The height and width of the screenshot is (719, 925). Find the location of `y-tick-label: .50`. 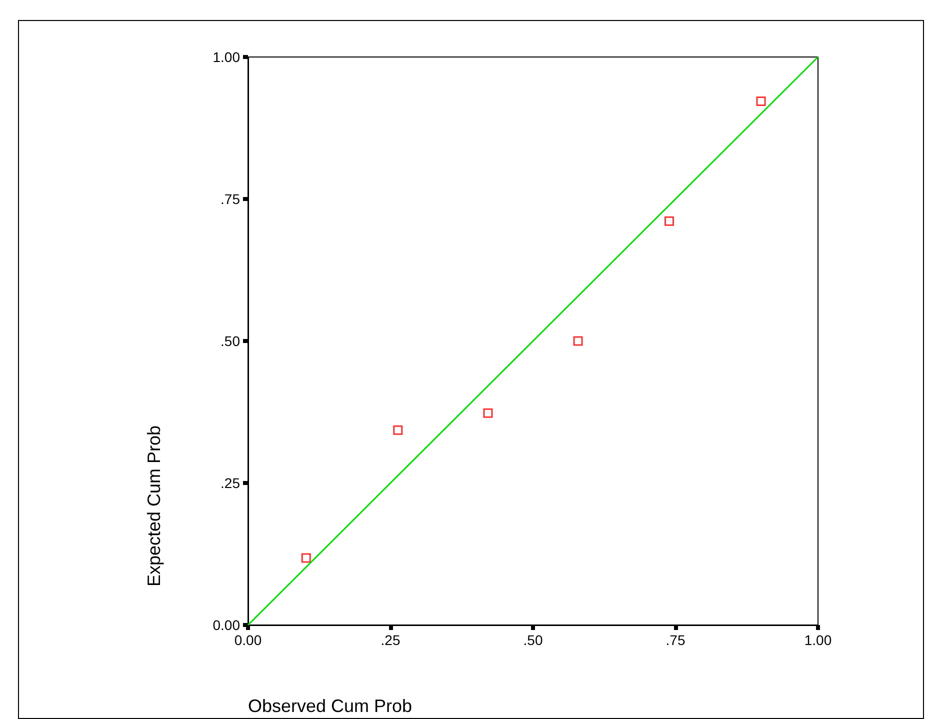

y-tick-label: .50 is located at coordinates (230, 341).